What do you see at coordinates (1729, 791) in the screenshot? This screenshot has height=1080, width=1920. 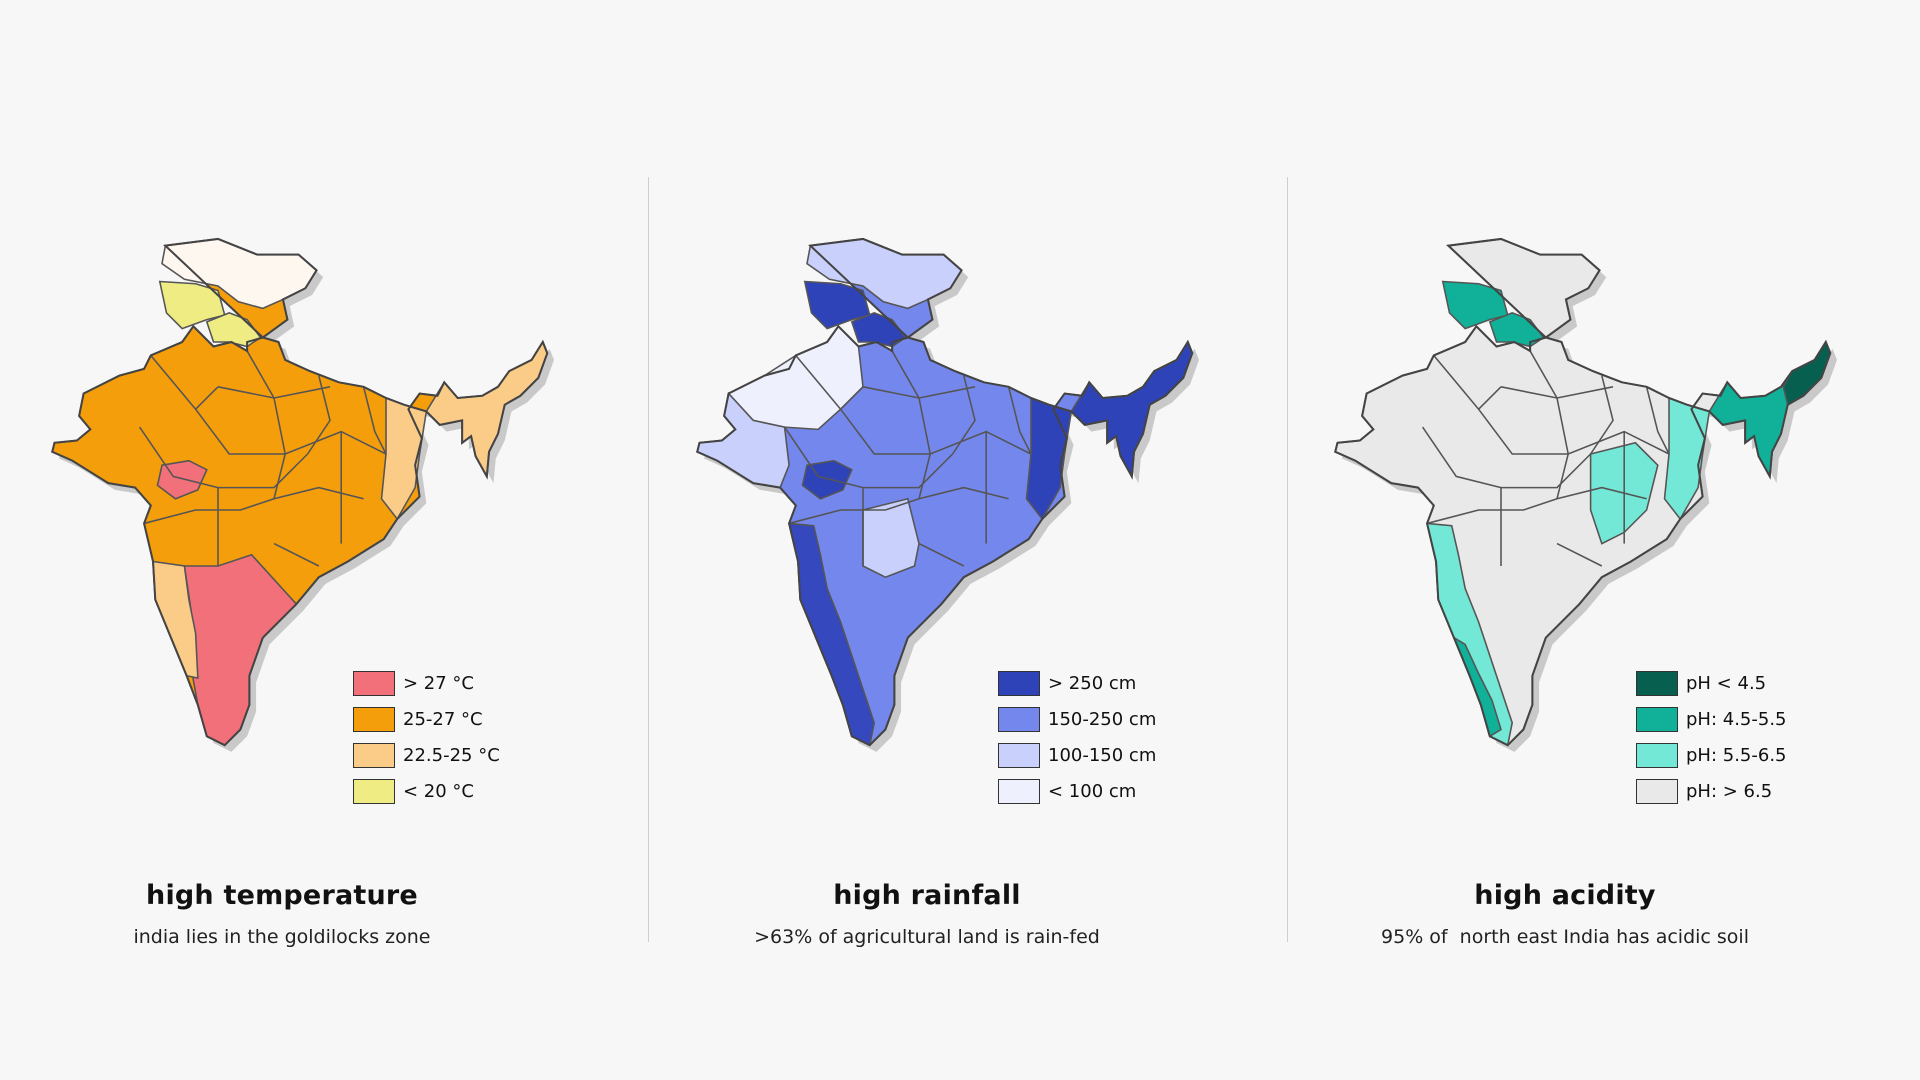 I see `legend-label: pH: > 6.5` at bounding box center [1729, 791].